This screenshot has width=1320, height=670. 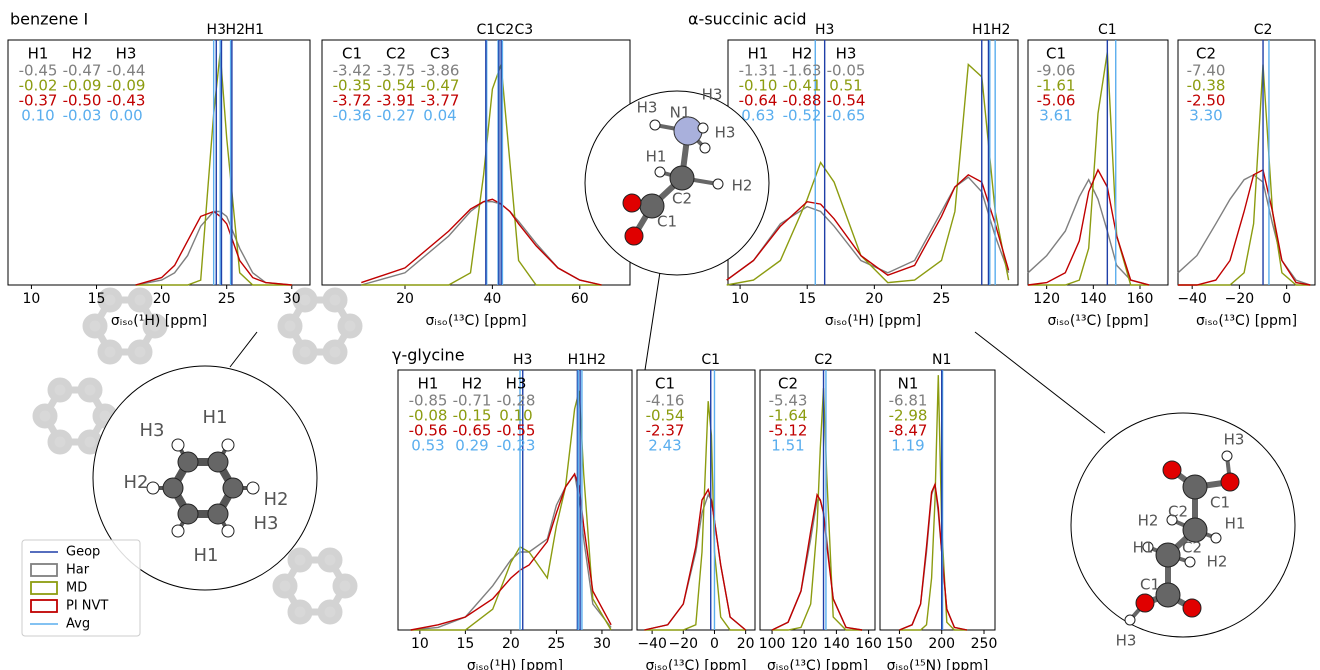 I want to click on stats-value: -0.09, so click(x=82, y=86).